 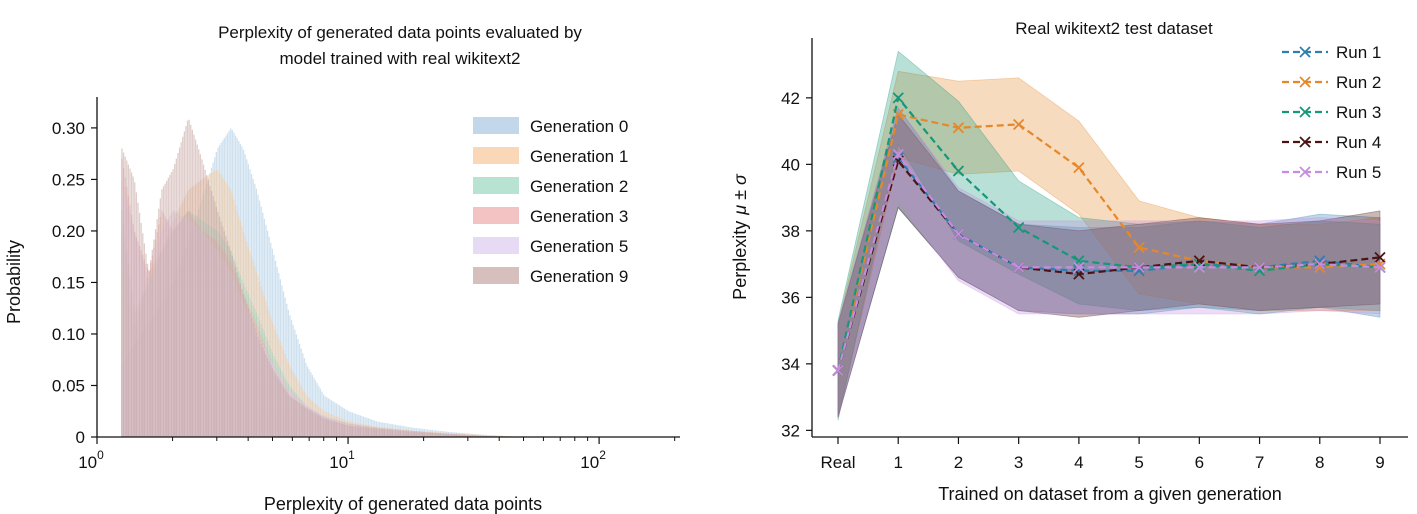 What do you see at coordinates (1331, 112) in the screenshot?
I see `line-chart-legend: Run 1 Run 2 Run 3 Run 4 Run 5` at bounding box center [1331, 112].